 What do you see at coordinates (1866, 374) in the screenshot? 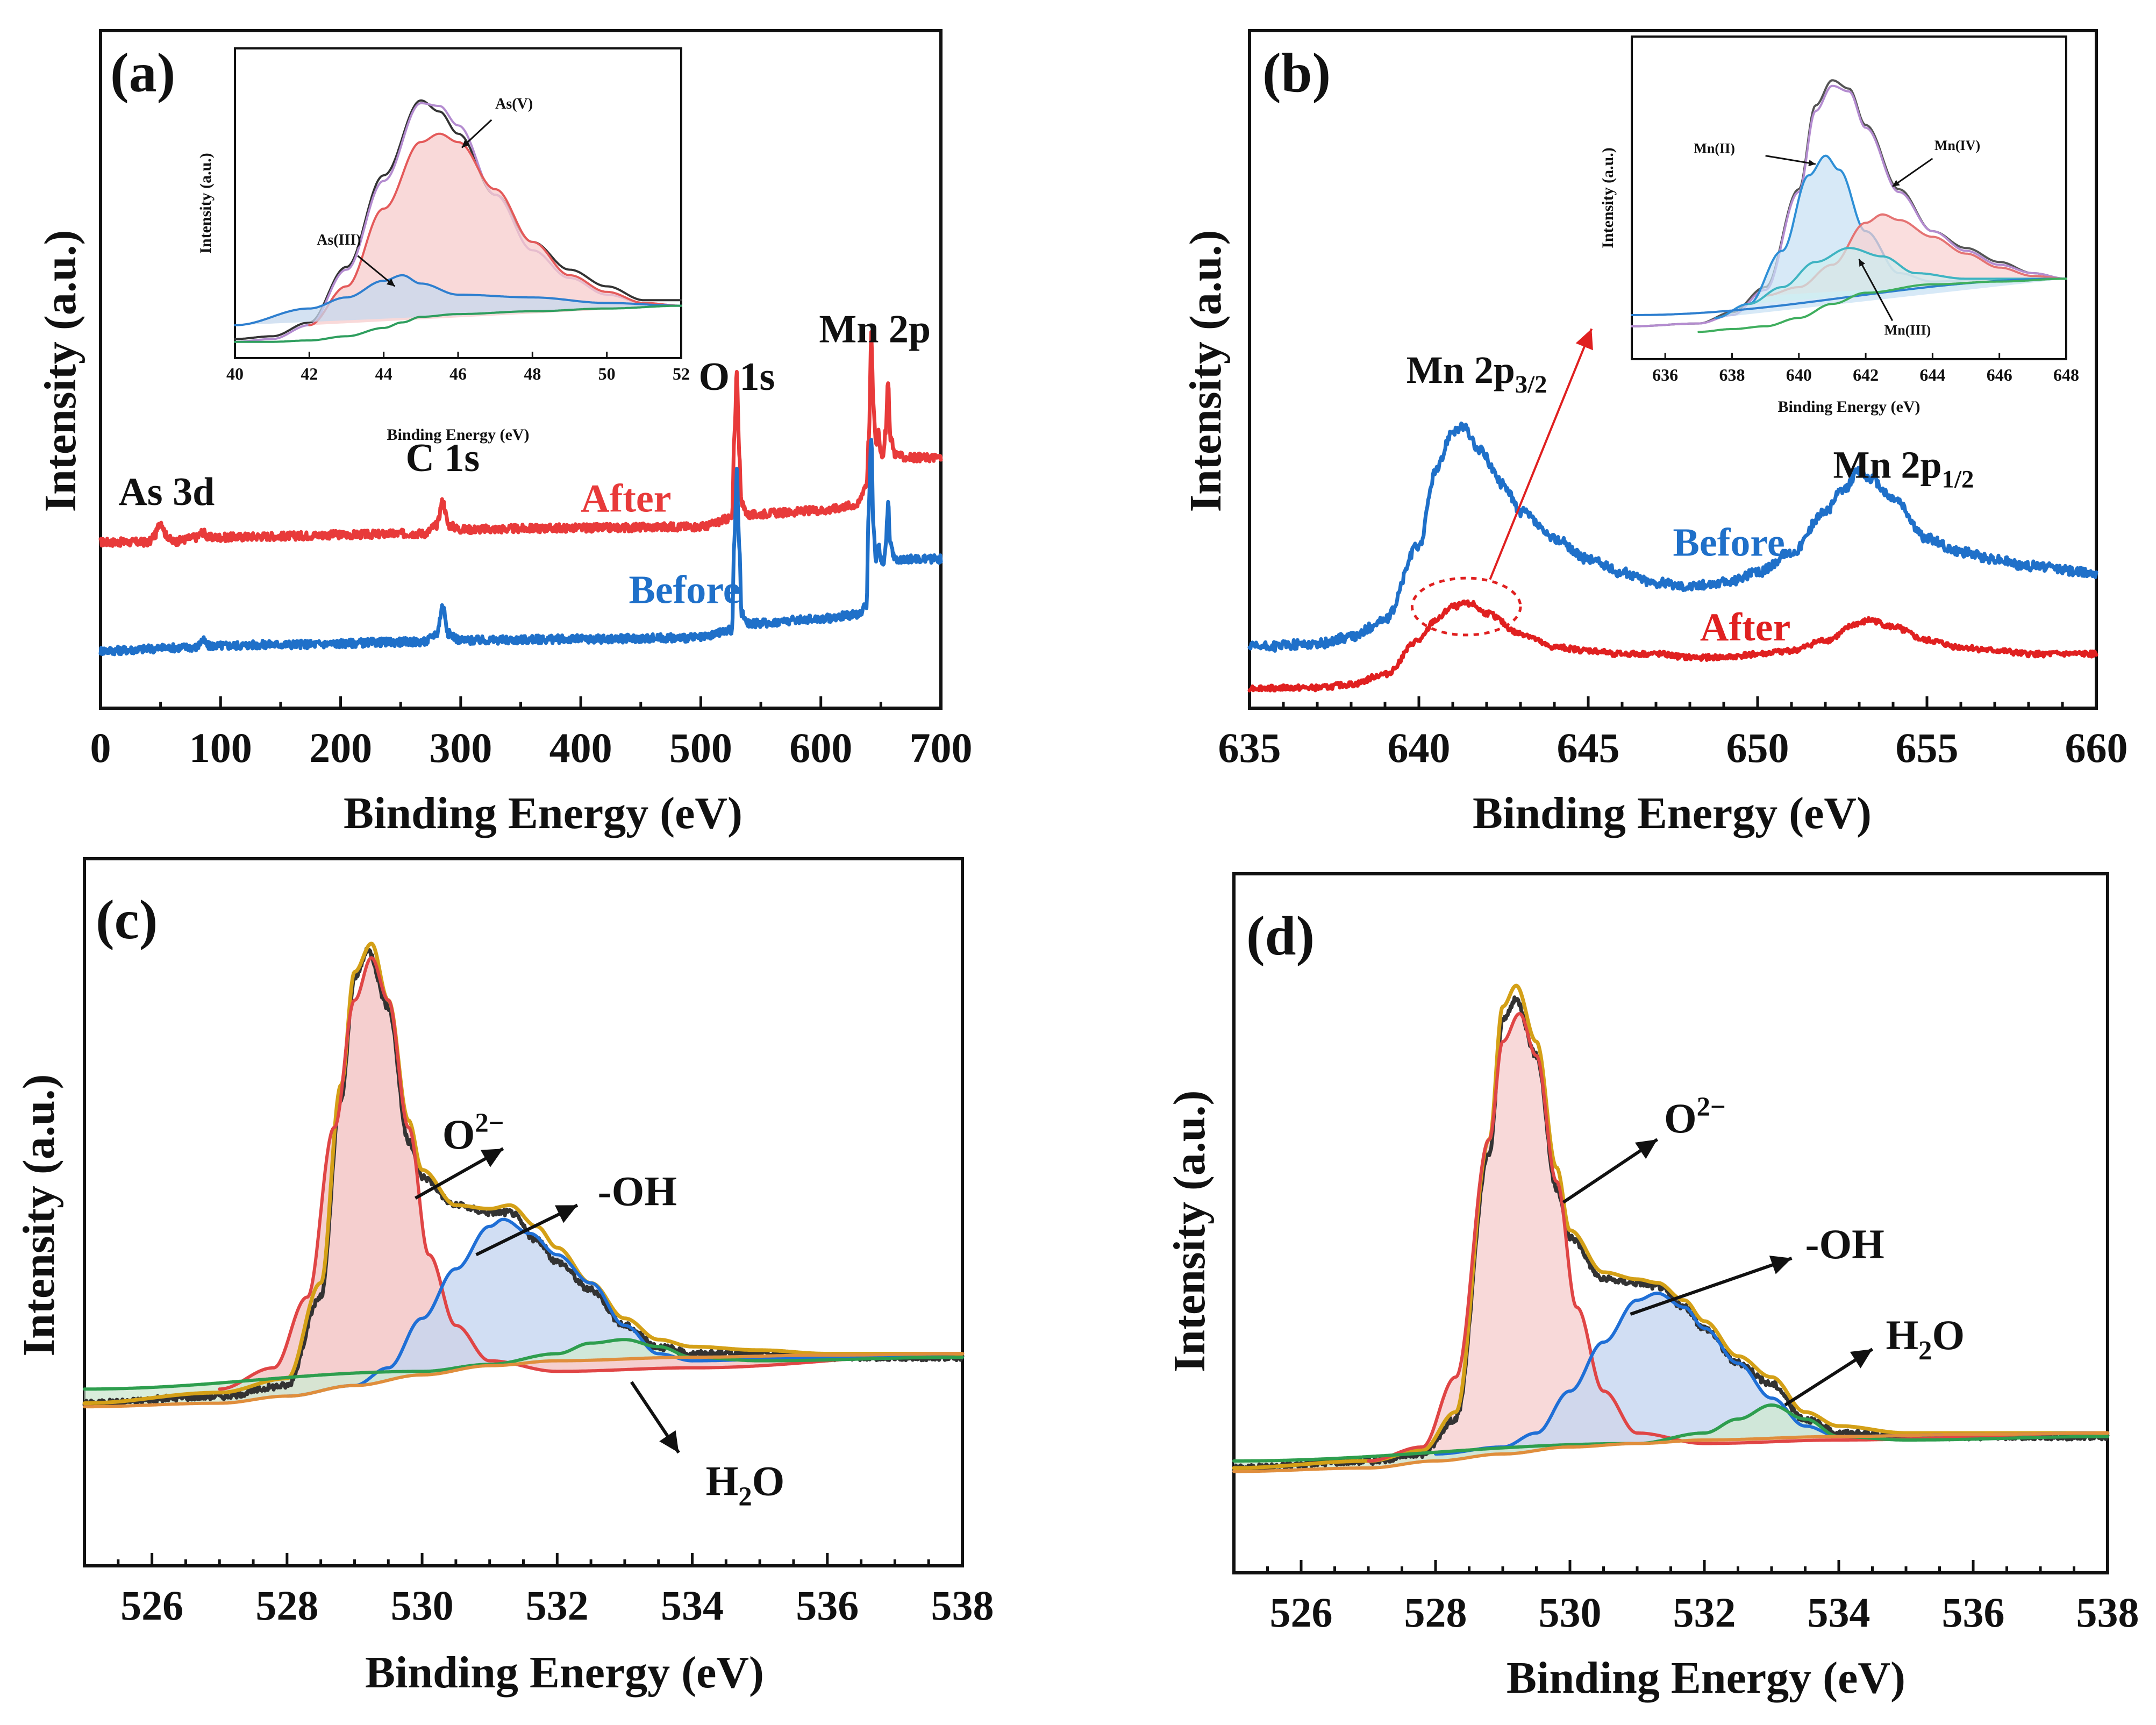
I see `panel-b-inset-x-tick-label: 642` at bounding box center [1866, 374].